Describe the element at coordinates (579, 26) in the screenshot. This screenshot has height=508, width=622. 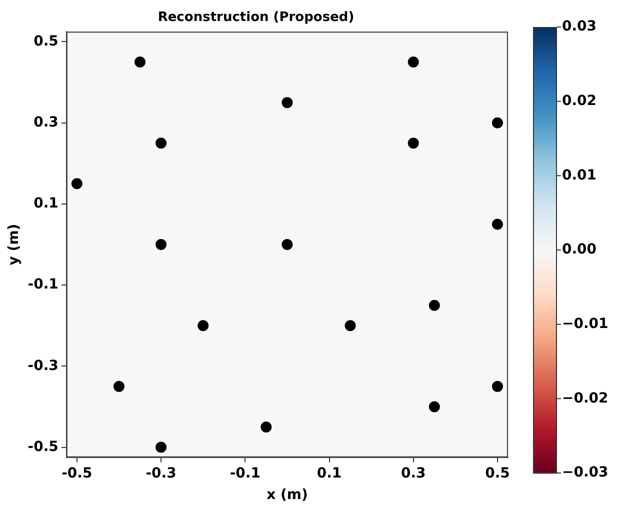
I see `color-bar-label: 0.03` at that location.